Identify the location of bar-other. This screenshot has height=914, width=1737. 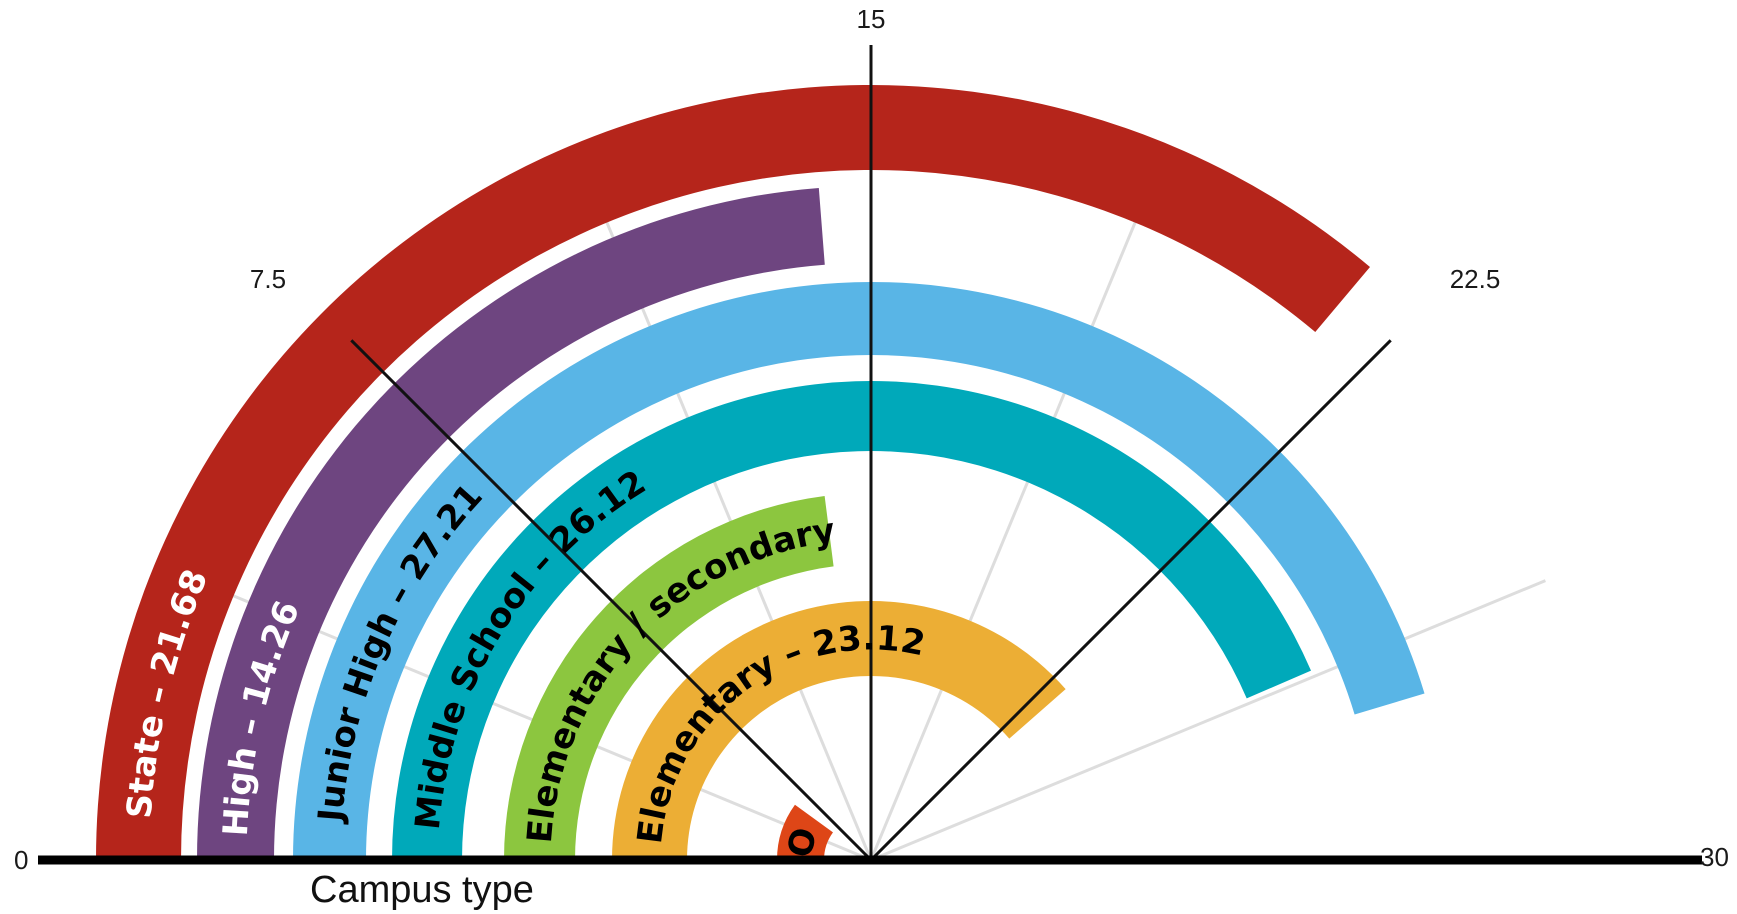
(805, 832).